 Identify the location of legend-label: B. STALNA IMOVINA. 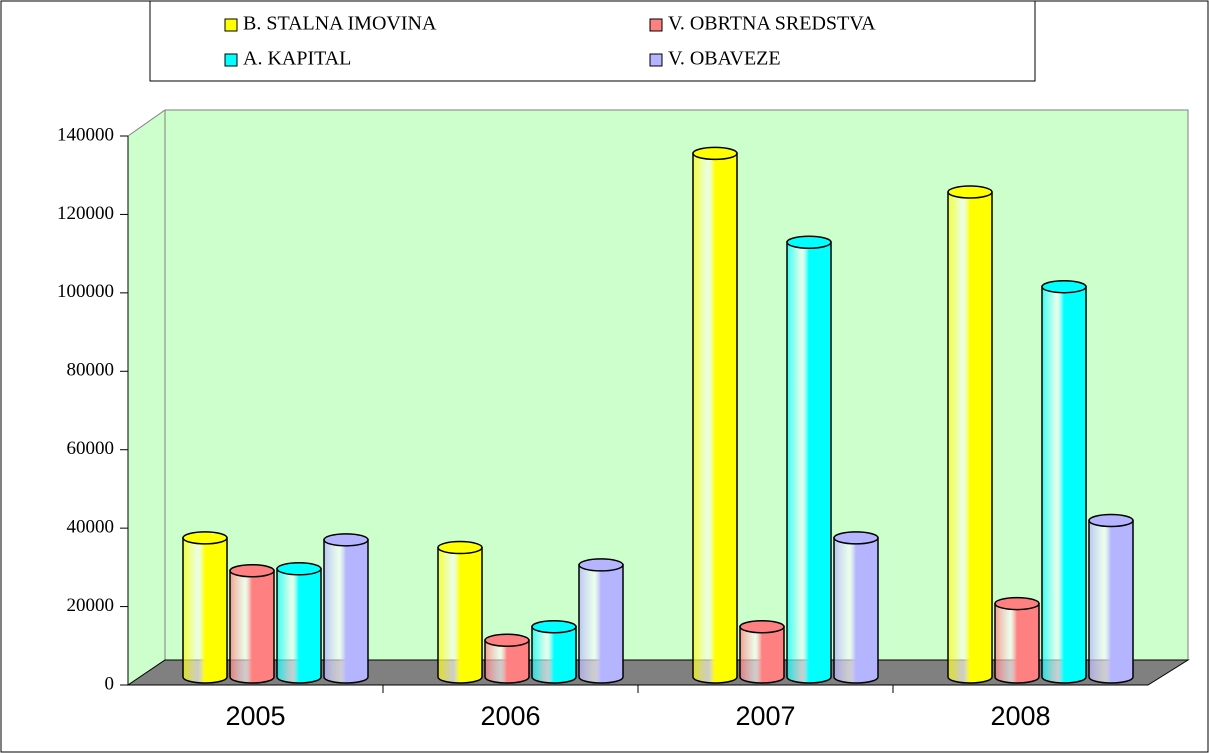
(340, 24).